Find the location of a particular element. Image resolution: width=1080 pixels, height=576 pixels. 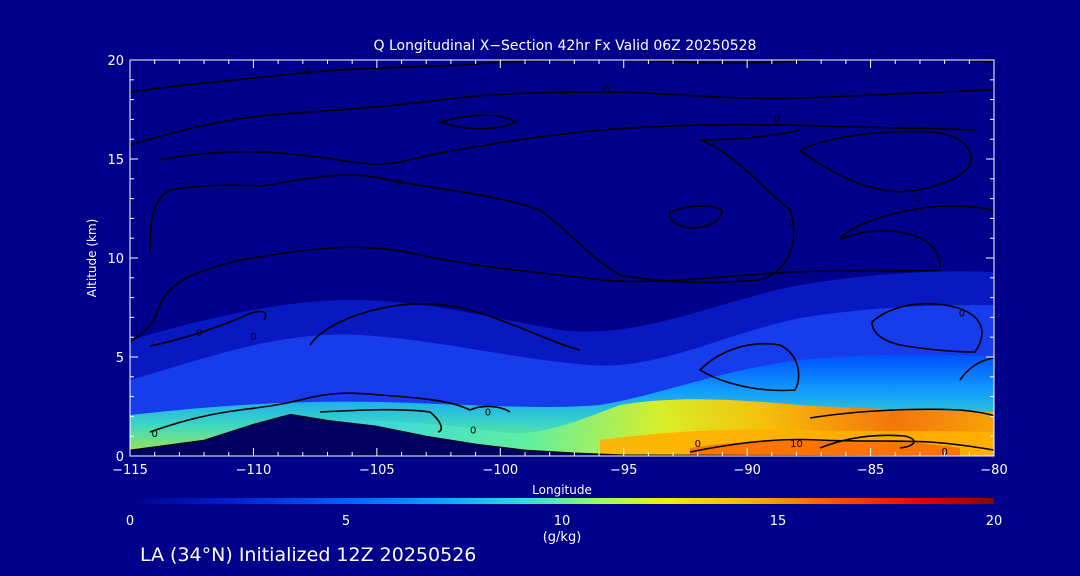

y-axis-label: Altitude (km) is located at coordinates (92, 258).